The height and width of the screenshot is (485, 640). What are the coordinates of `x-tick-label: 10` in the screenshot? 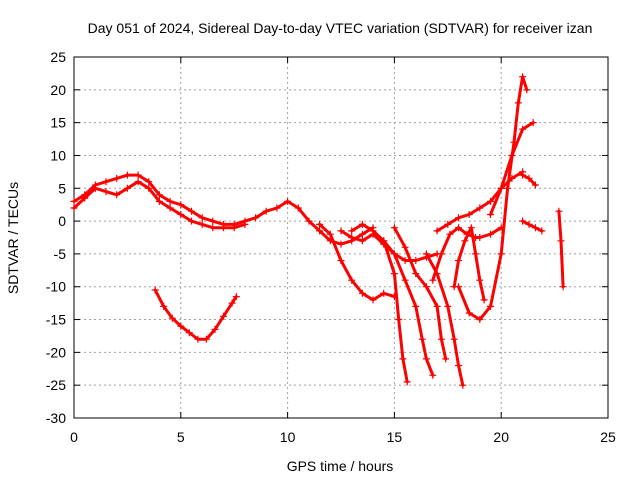 It's located at (288, 437).